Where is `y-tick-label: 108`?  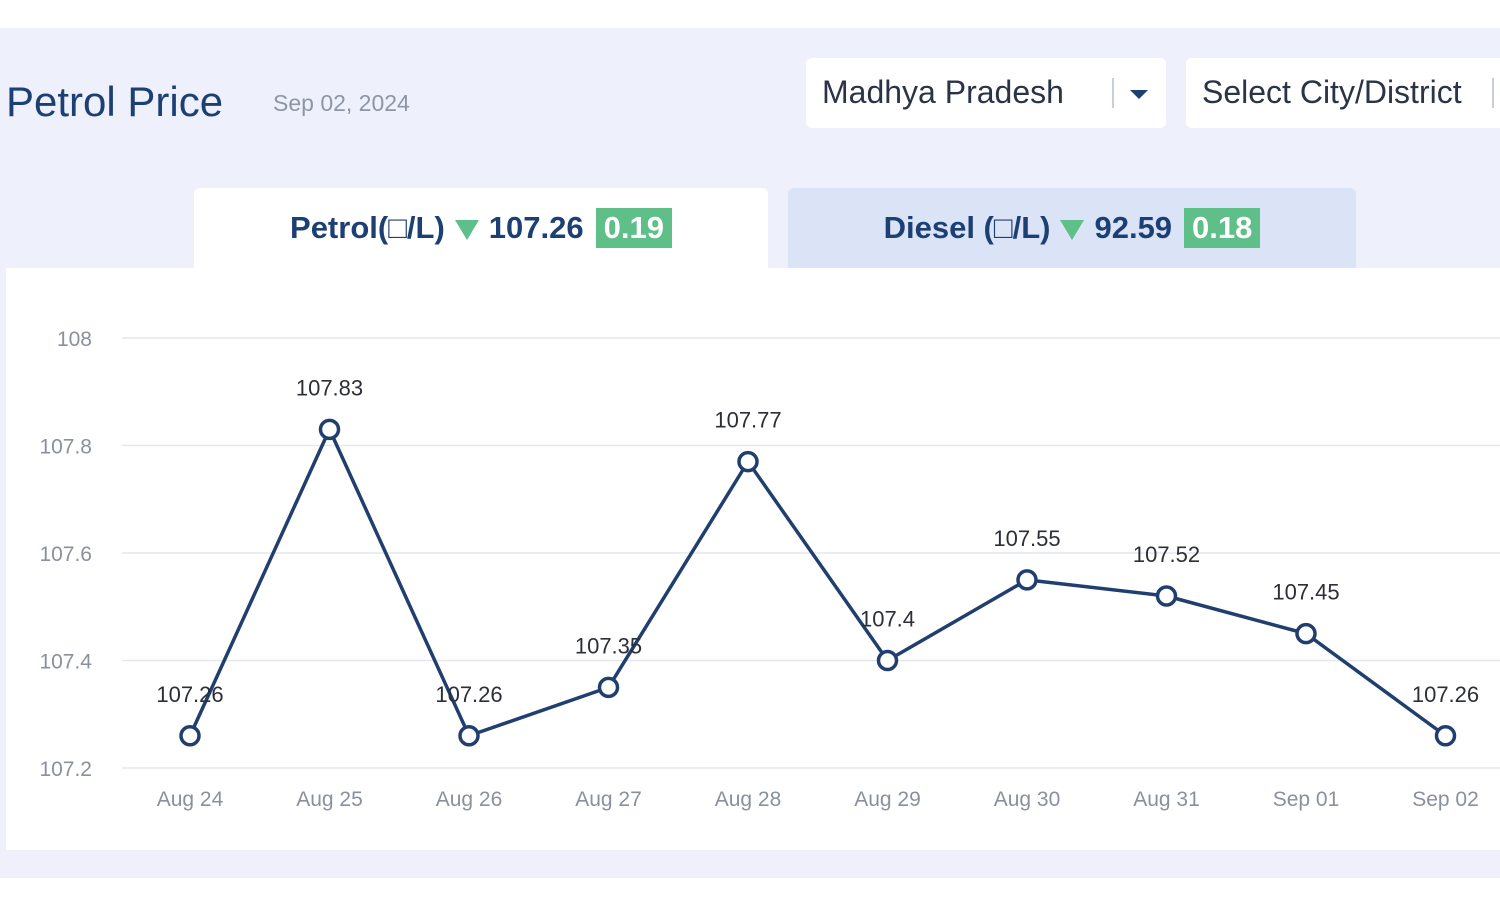
y-tick-label: 108 is located at coordinates (74, 339).